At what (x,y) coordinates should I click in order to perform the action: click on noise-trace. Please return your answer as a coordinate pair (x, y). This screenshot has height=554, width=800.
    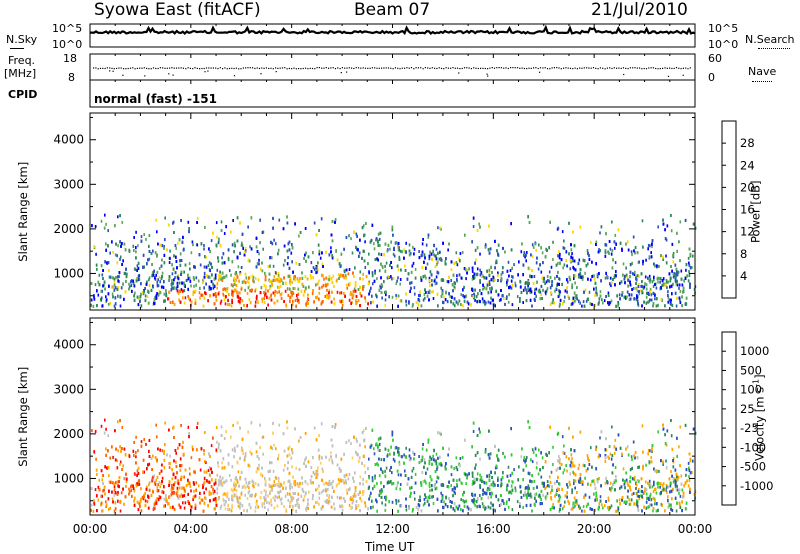
    Looking at the image, I should click on (393, 30).